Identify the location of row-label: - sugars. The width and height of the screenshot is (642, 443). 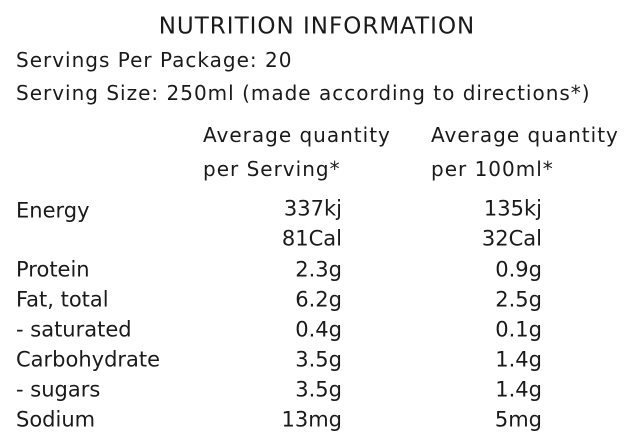
(58, 389).